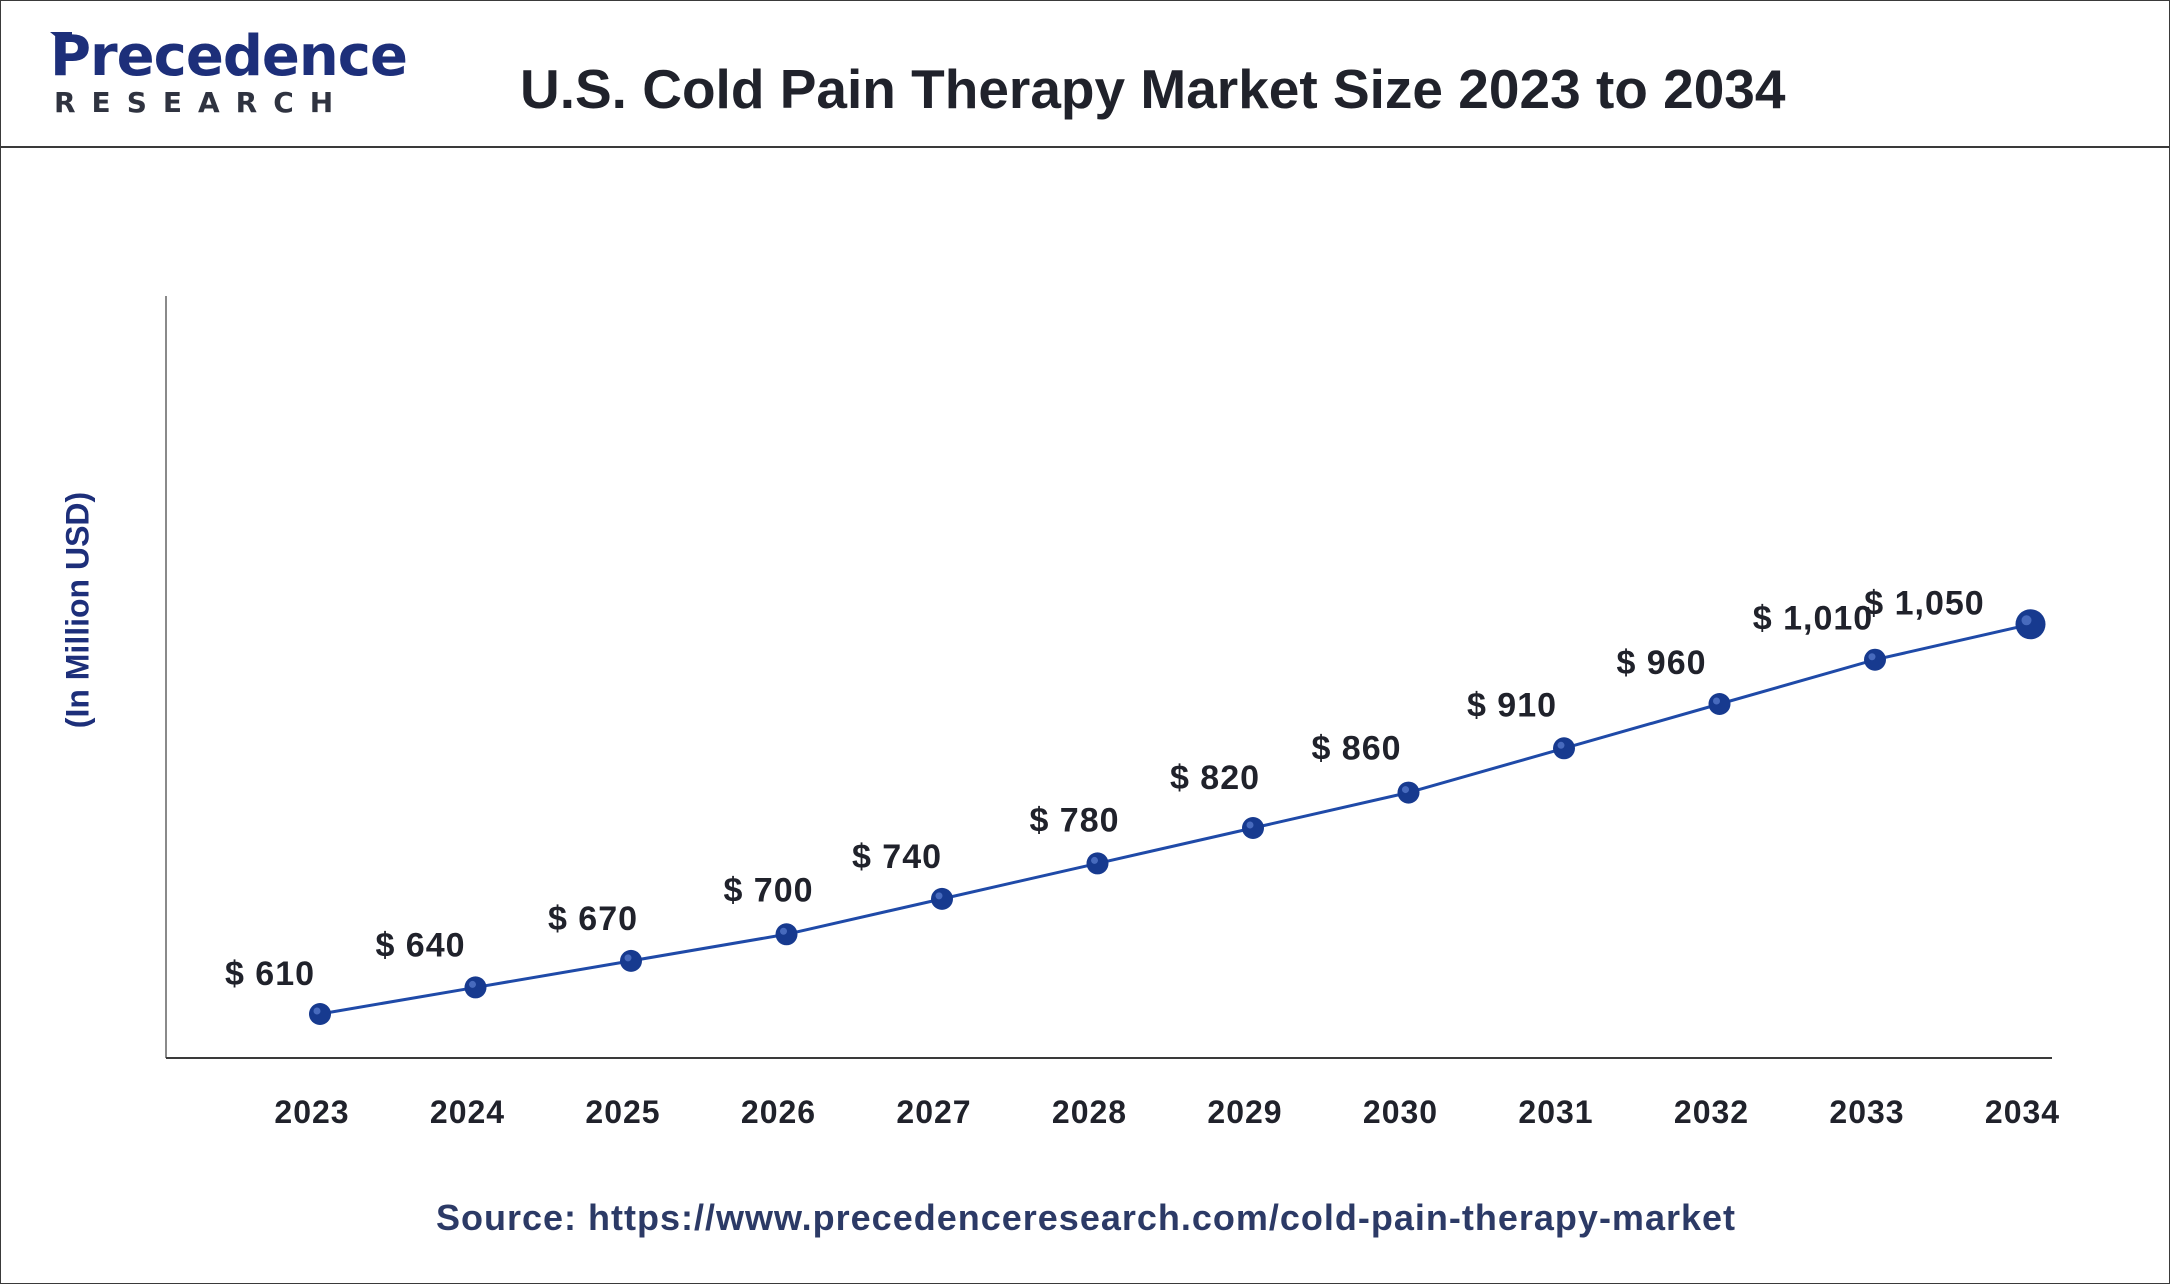 The width and height of the screenshot is (2172, 1286). I want to click on data-value-label: $ 640, so click(420, 945).